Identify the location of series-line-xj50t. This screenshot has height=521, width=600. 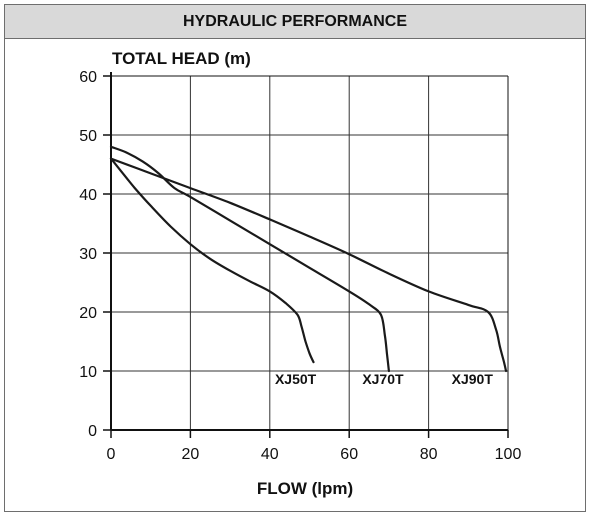
(212, 260).